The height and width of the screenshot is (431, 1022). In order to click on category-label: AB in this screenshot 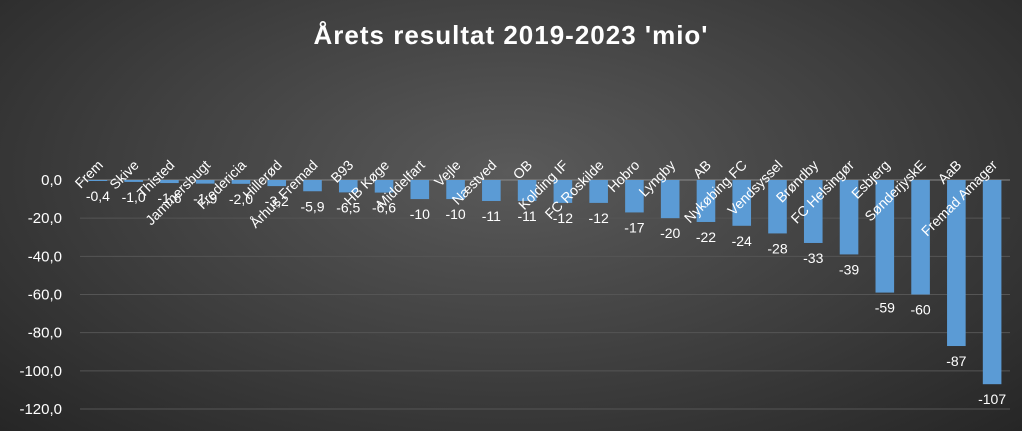, I will do `click(702, 169)`.